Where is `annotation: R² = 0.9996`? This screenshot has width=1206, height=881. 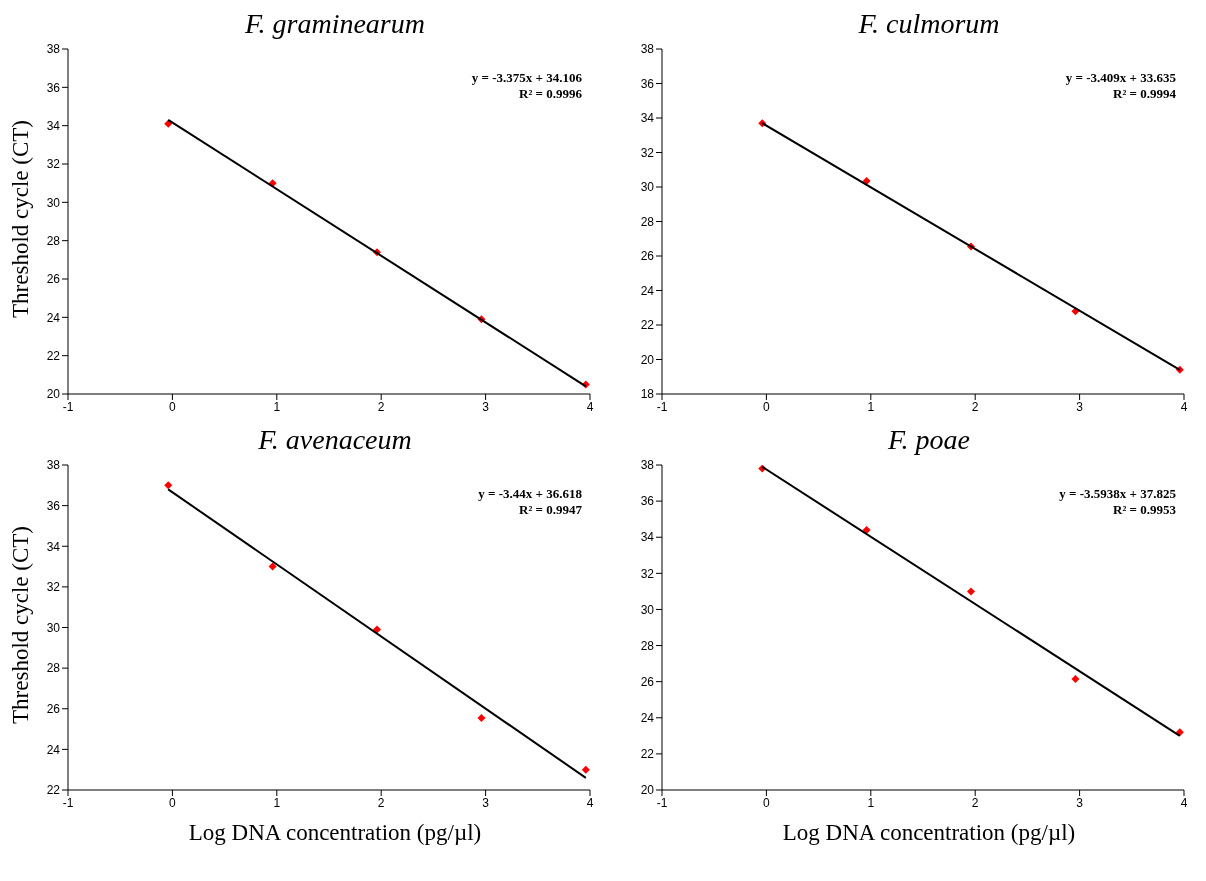 annotation: R² = 0.9996 is located at coordinates (550, 94).